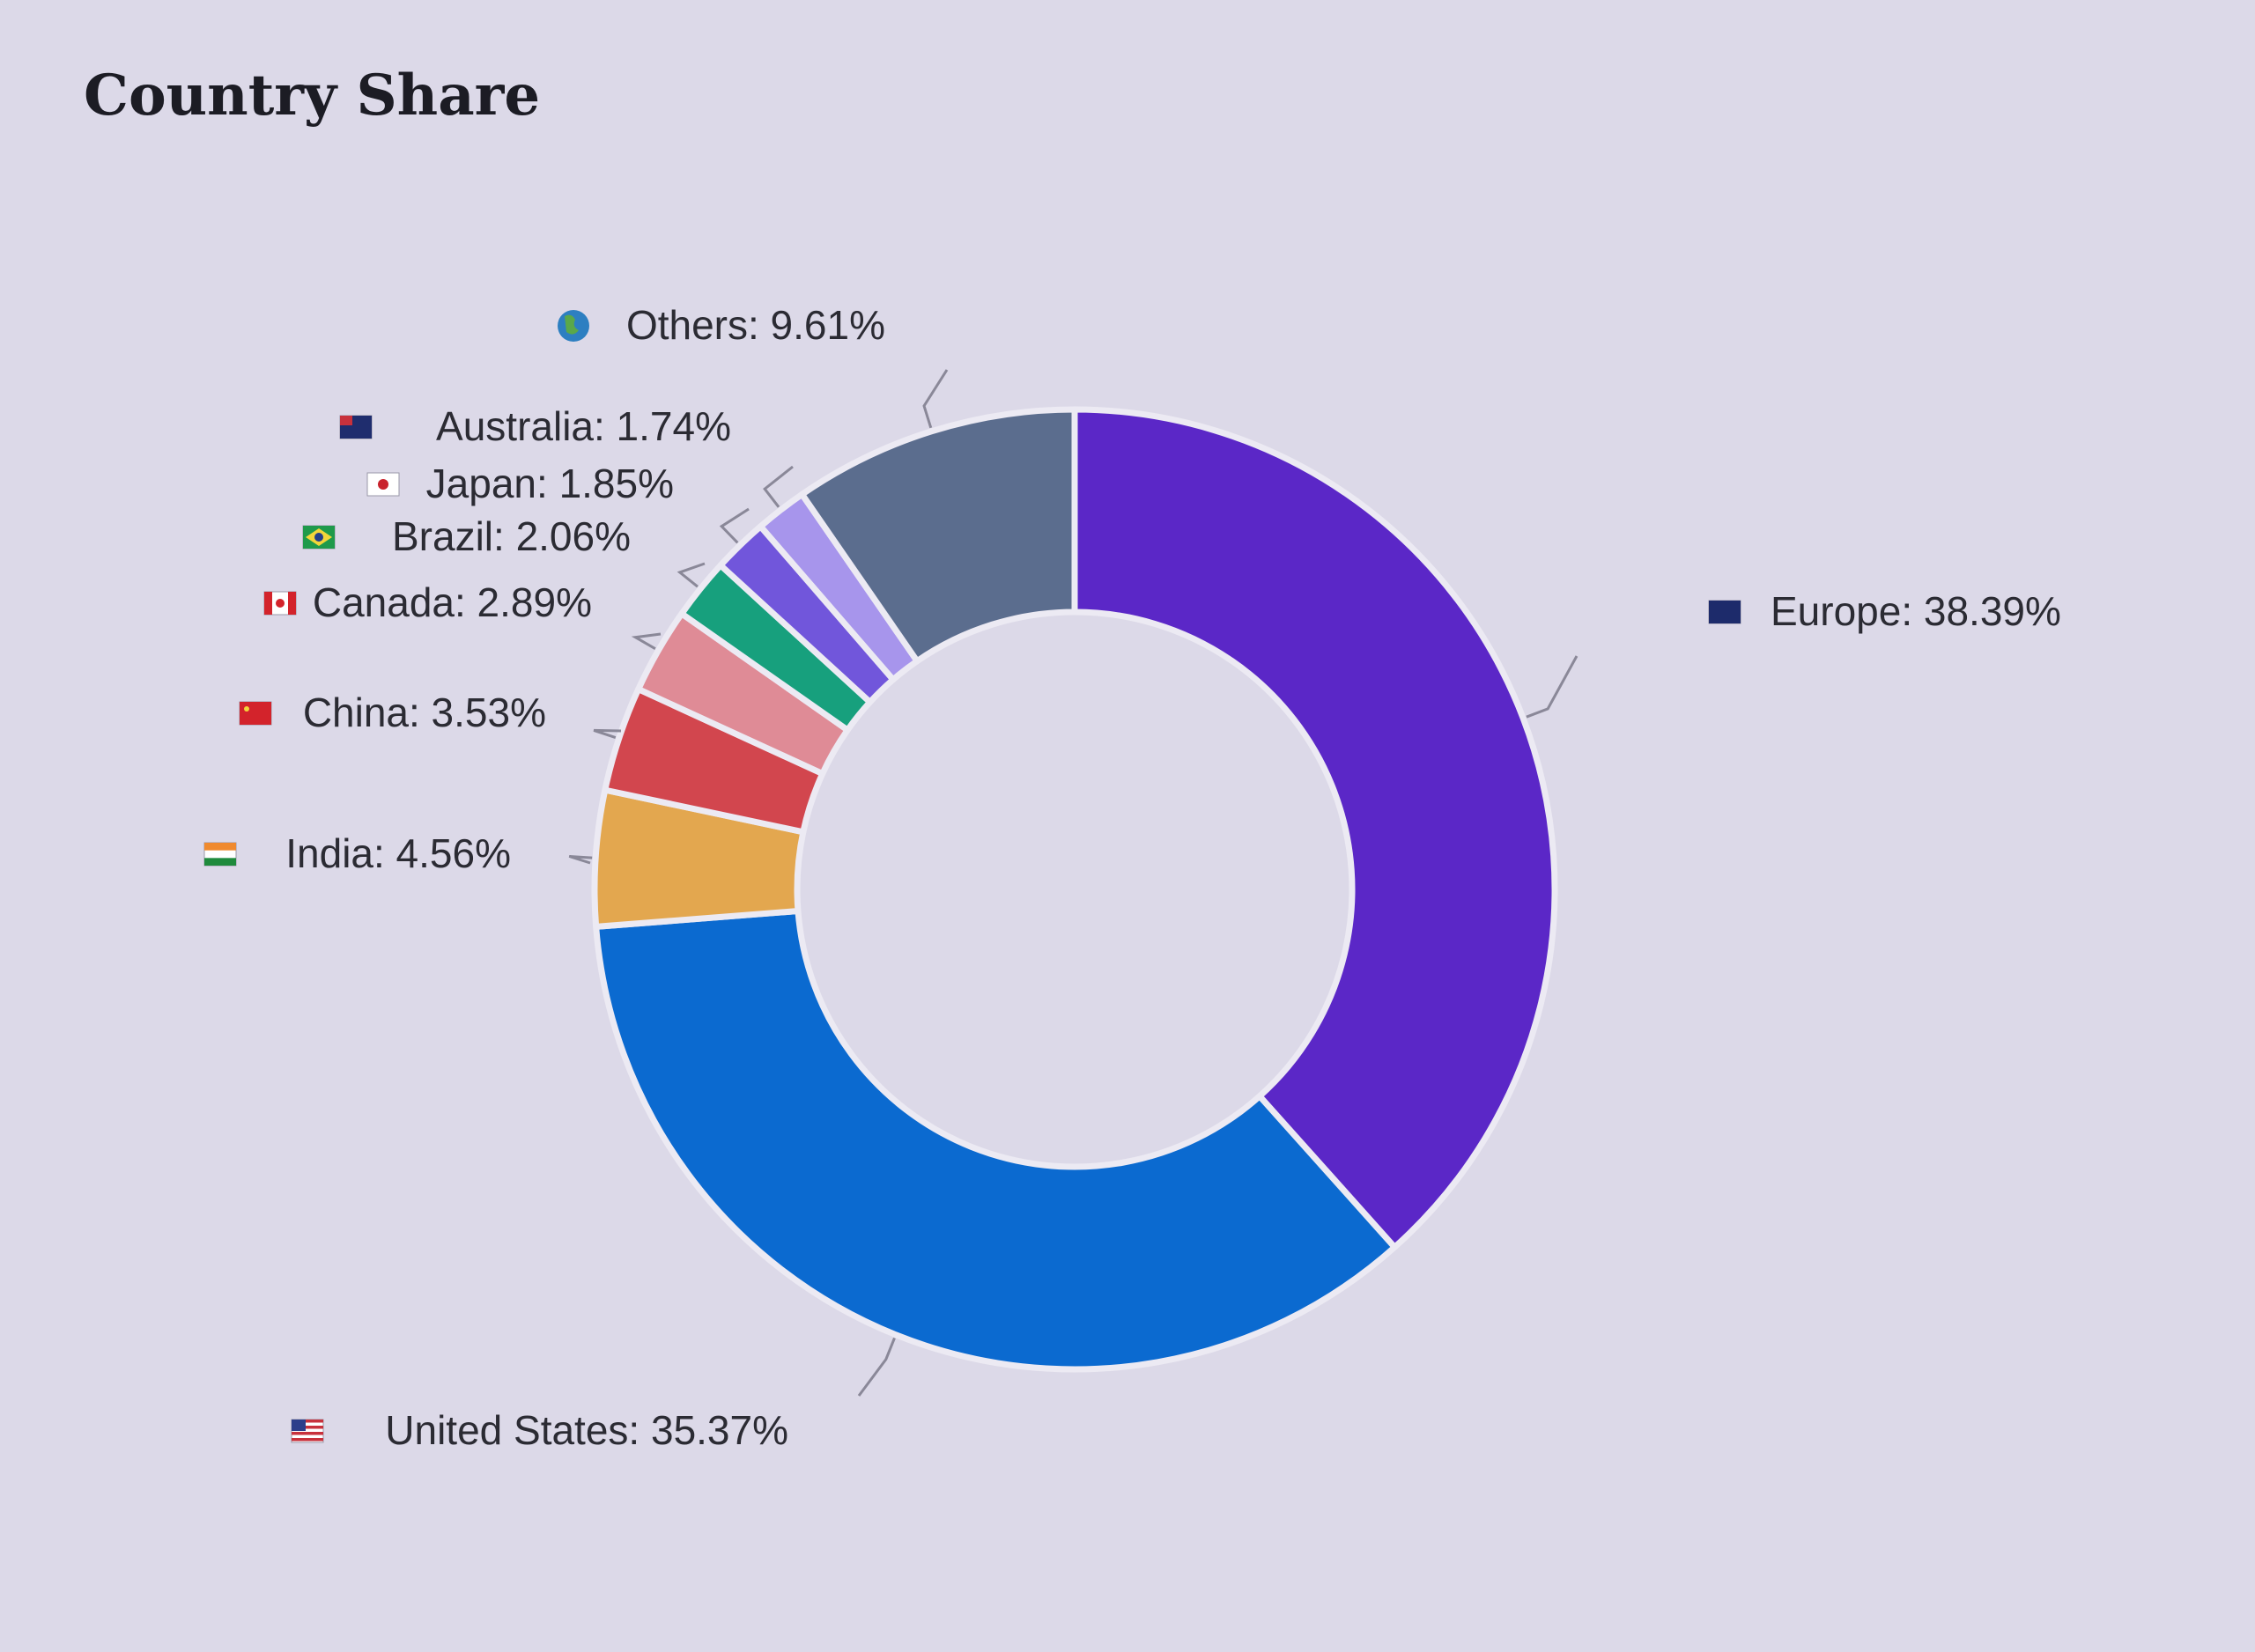  What do you see at coordinates (550, 483) in the screenshot?
I see `slice-label-japan: Japan: 1.85%` at bounding box center [550, 483].